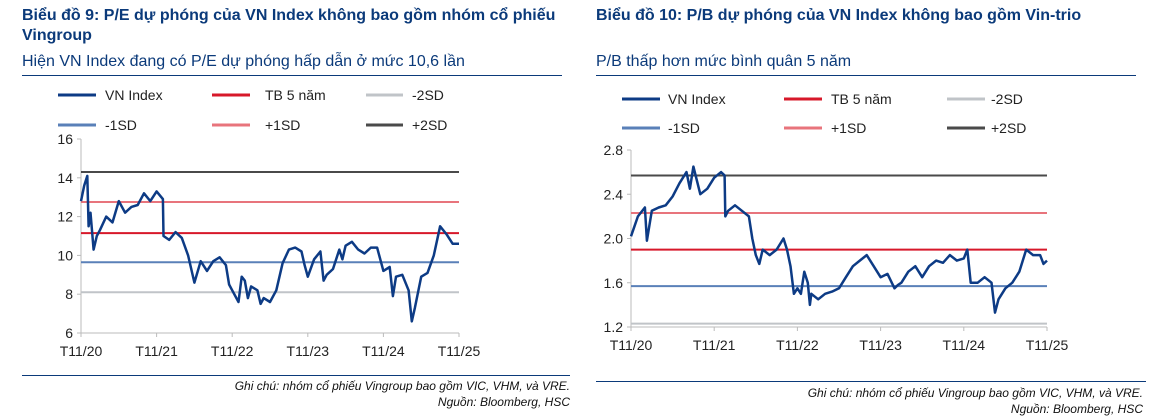 This screenshot has width=1153, height=418. I want to click on y-tick-label: 2.4, so click(614, 194).